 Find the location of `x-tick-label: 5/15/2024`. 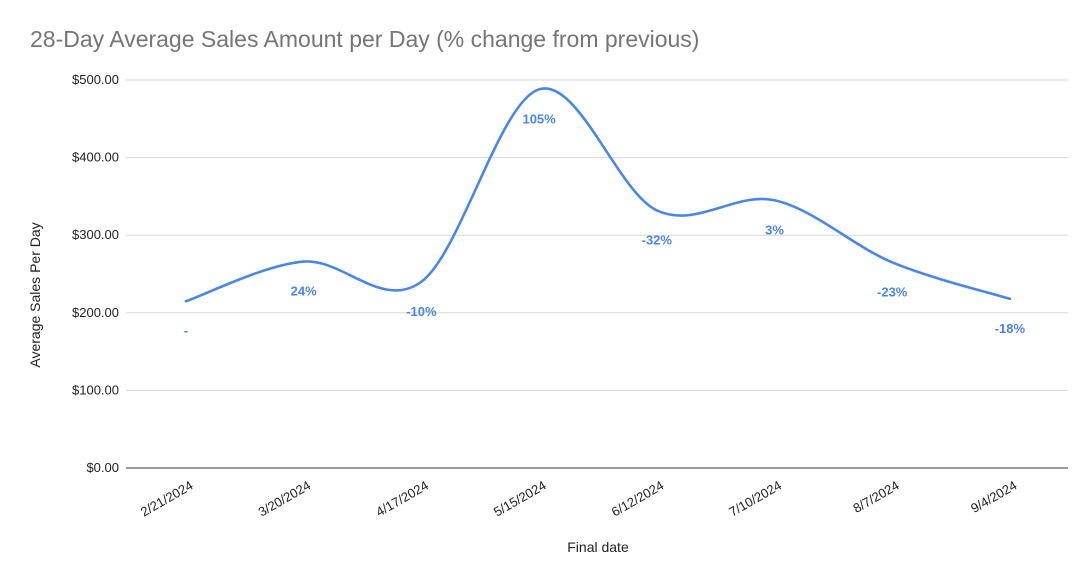

x-tick-label: 5/15/2024 is located at coordinates (520, 499).